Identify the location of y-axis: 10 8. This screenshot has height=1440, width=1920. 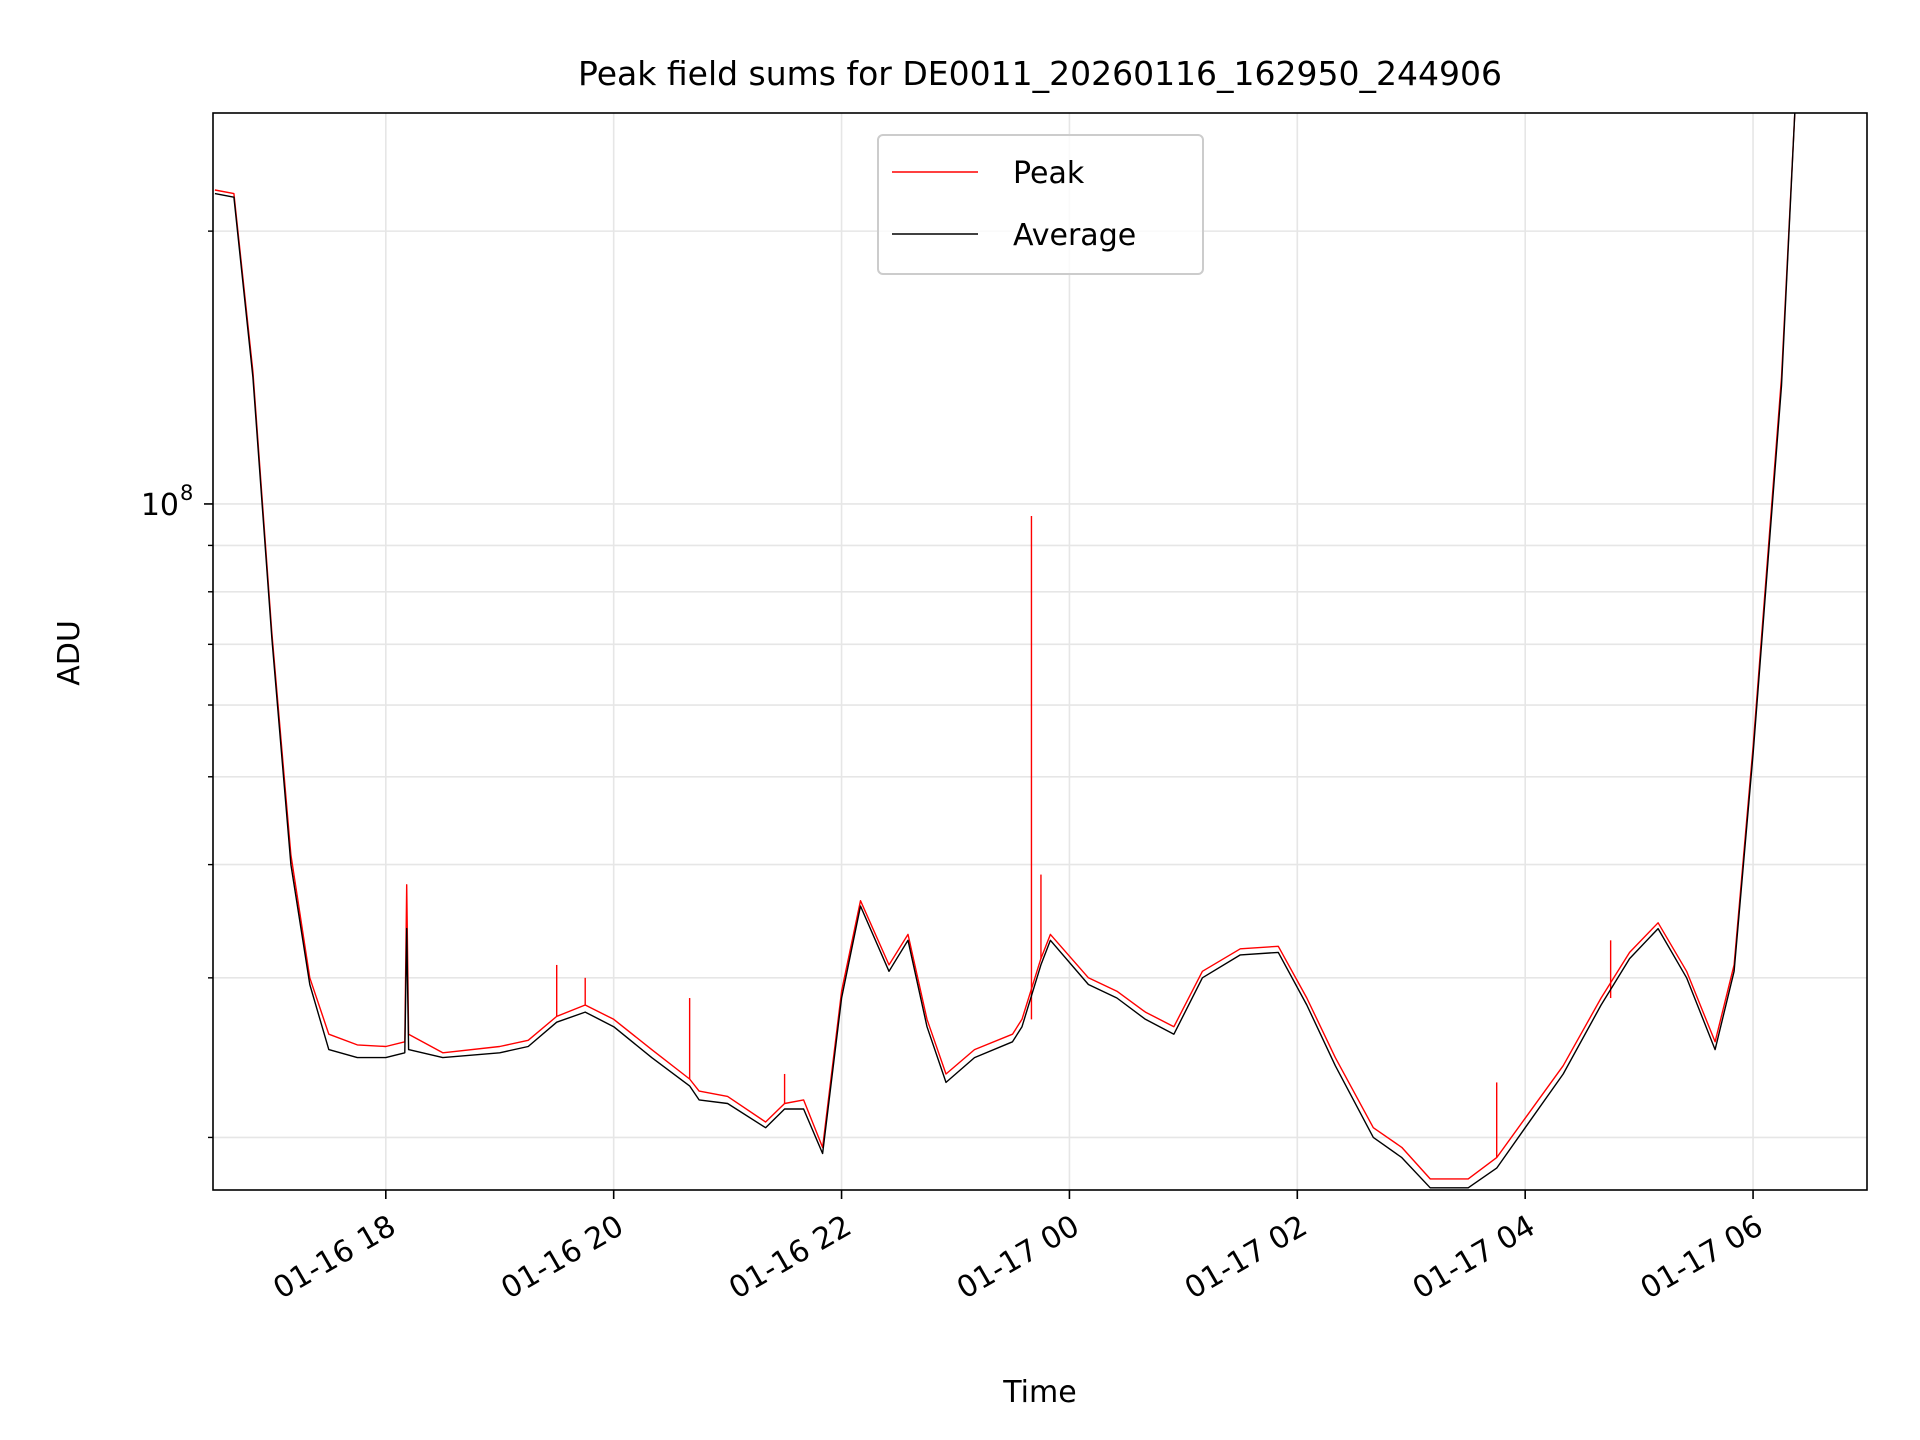
(177, 684).